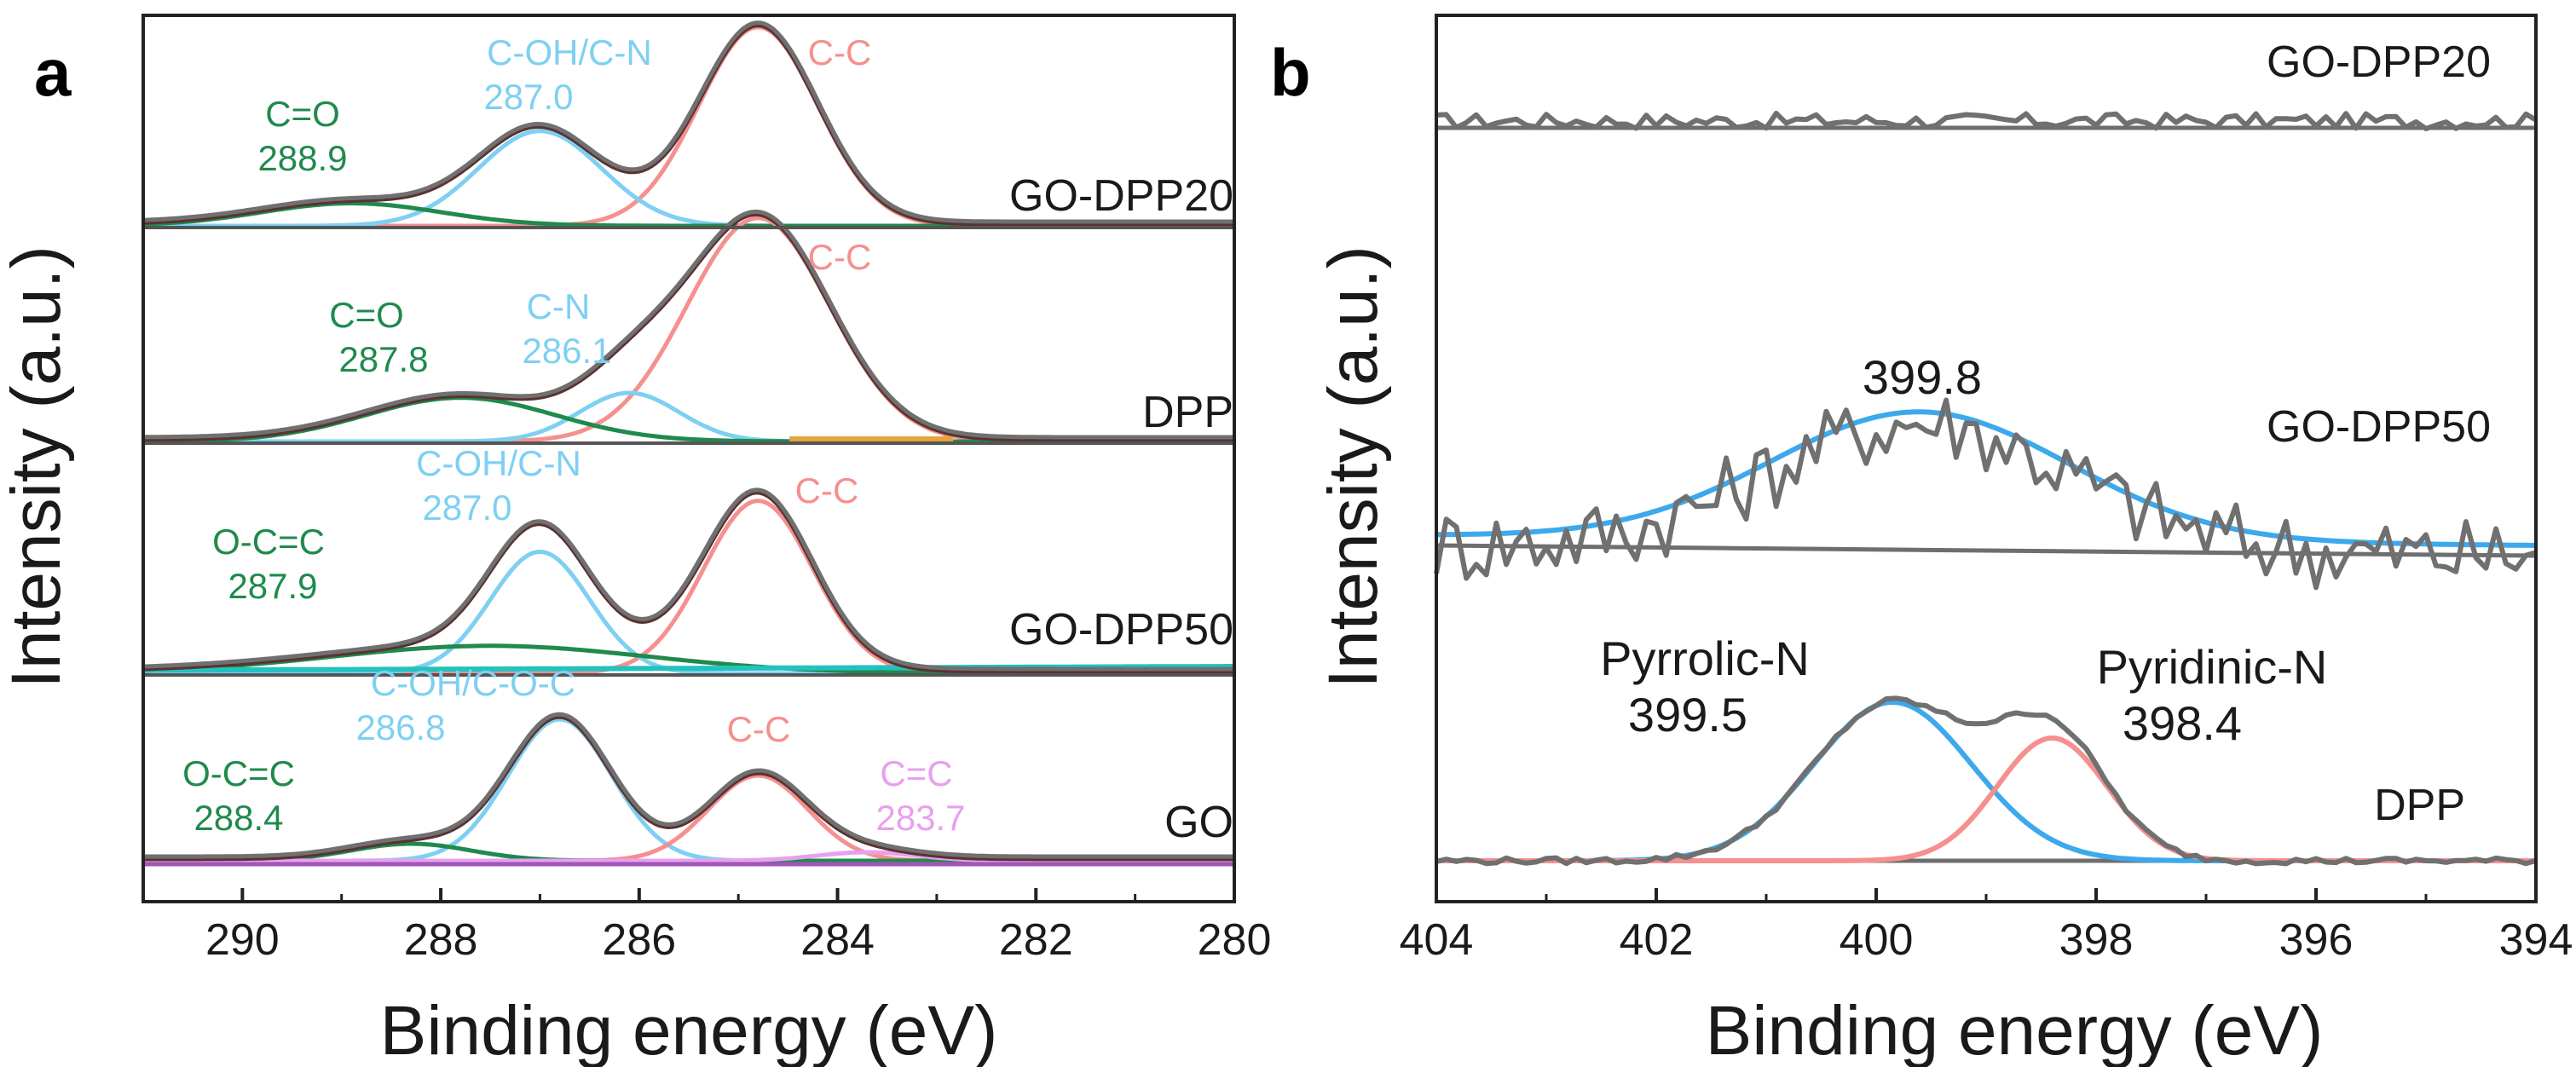  Describe the element at coordinates (1657, 940) in the screenshot. I see `panel-b-tick-label: 402` at that location.